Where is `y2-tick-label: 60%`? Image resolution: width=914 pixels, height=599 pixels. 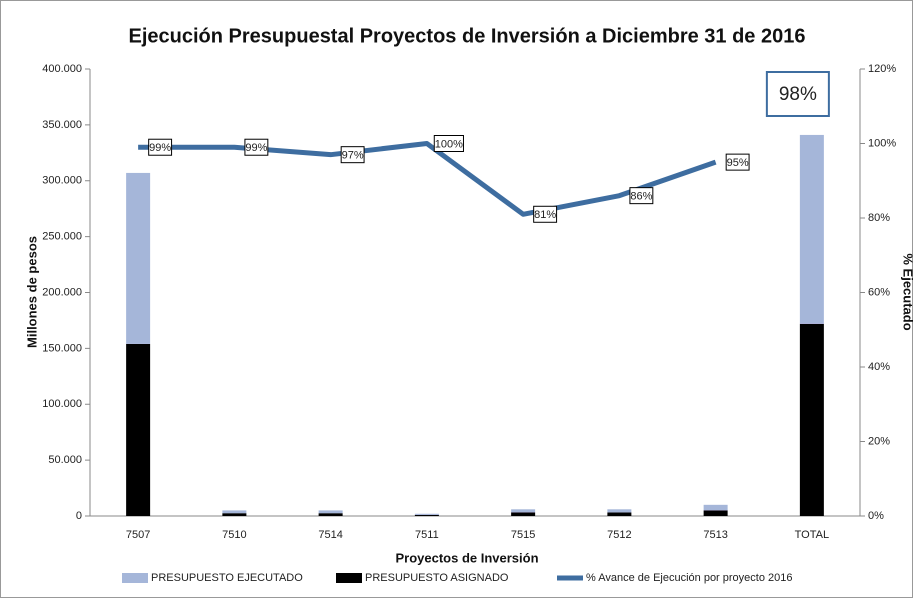 y2-tick-label: 60% is located at coordinates (879, 292).